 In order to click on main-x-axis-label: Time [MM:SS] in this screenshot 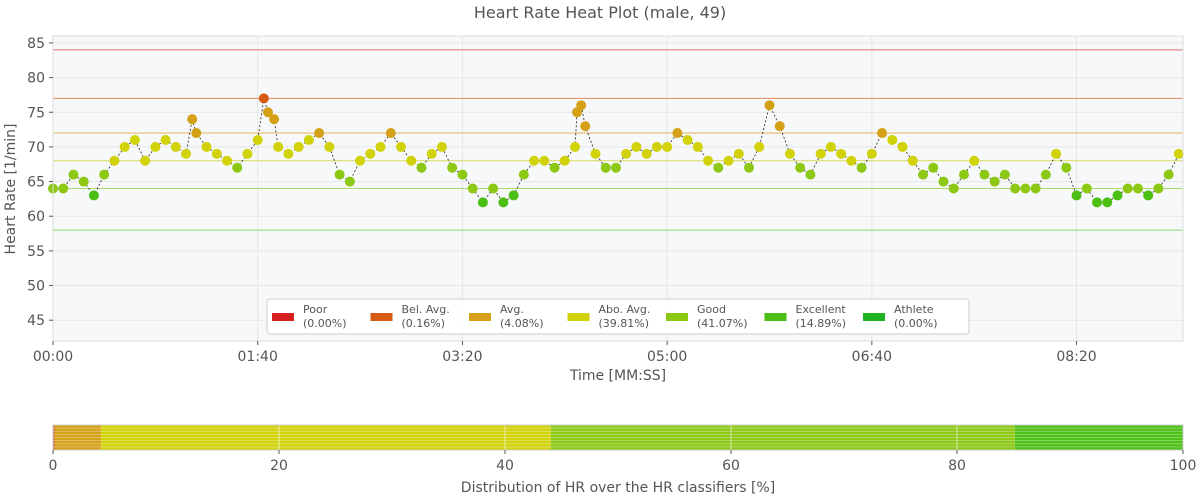, I will do `click(617, 376)`.